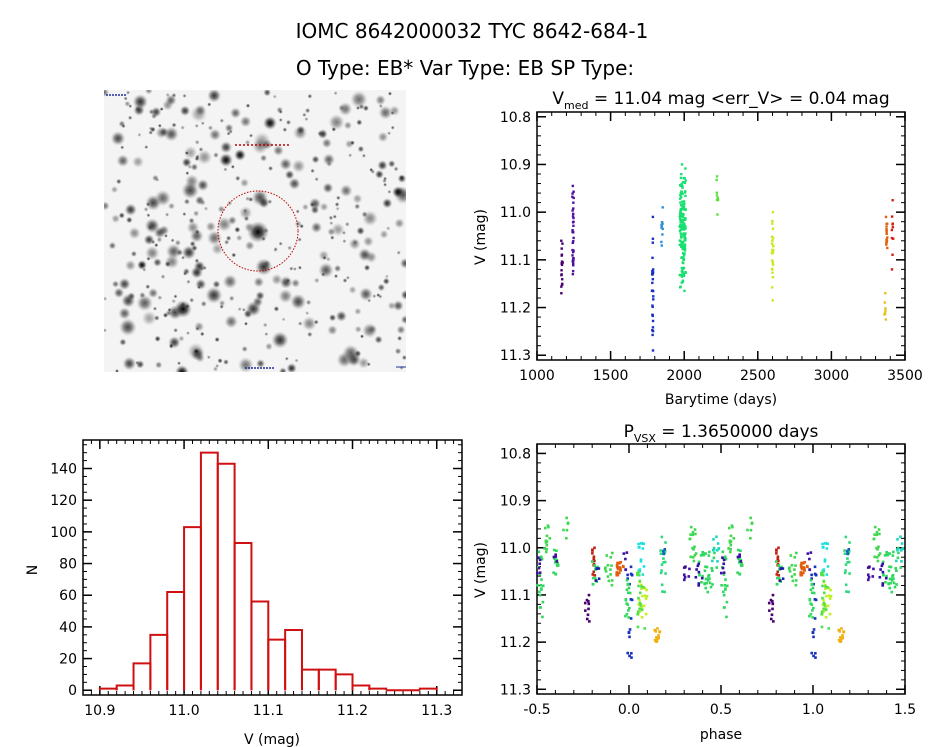 Image resolution: width=944 pixels, height=747 pixels. Describe the element at coordinates (398, 192) in the screenshot. I see `bright-star` at that location.